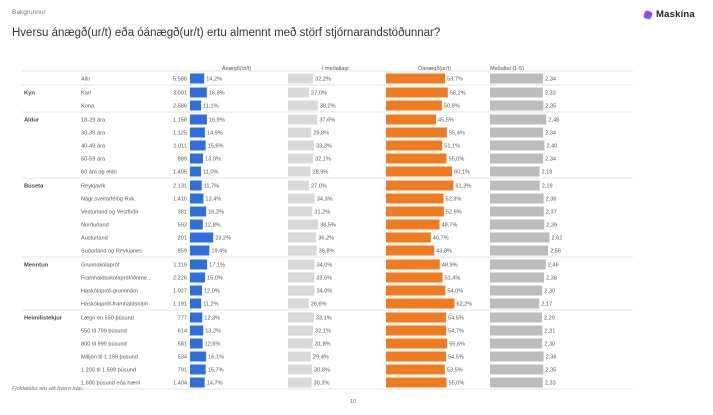  I want to click on value-dissatisfied: 50,8%, so click(452, 107).